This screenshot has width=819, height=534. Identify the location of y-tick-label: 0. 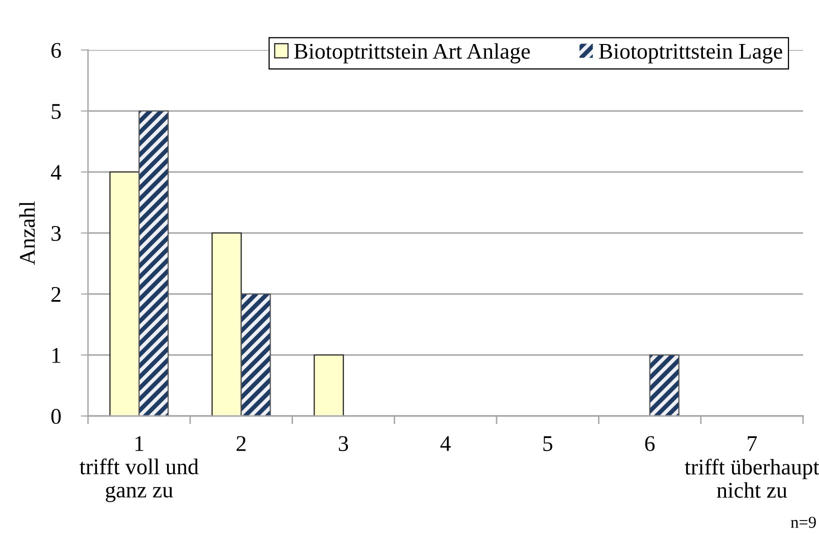
(56, 416).